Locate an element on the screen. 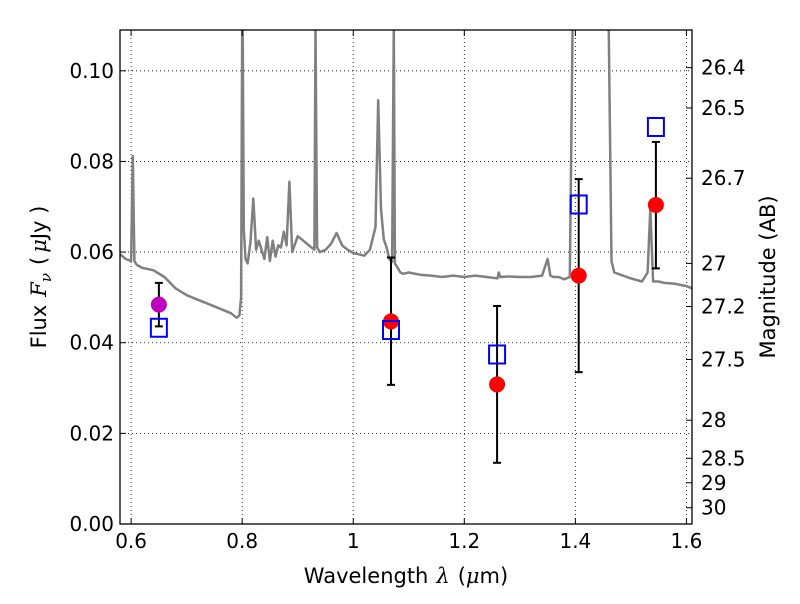 The height and width of the screenshot is (604, 800). y-tick-label: 0.00 is located at coordinates (91, 524).